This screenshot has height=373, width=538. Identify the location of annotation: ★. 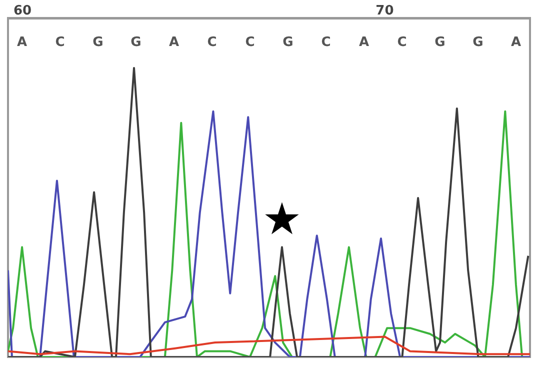
(282, 220).